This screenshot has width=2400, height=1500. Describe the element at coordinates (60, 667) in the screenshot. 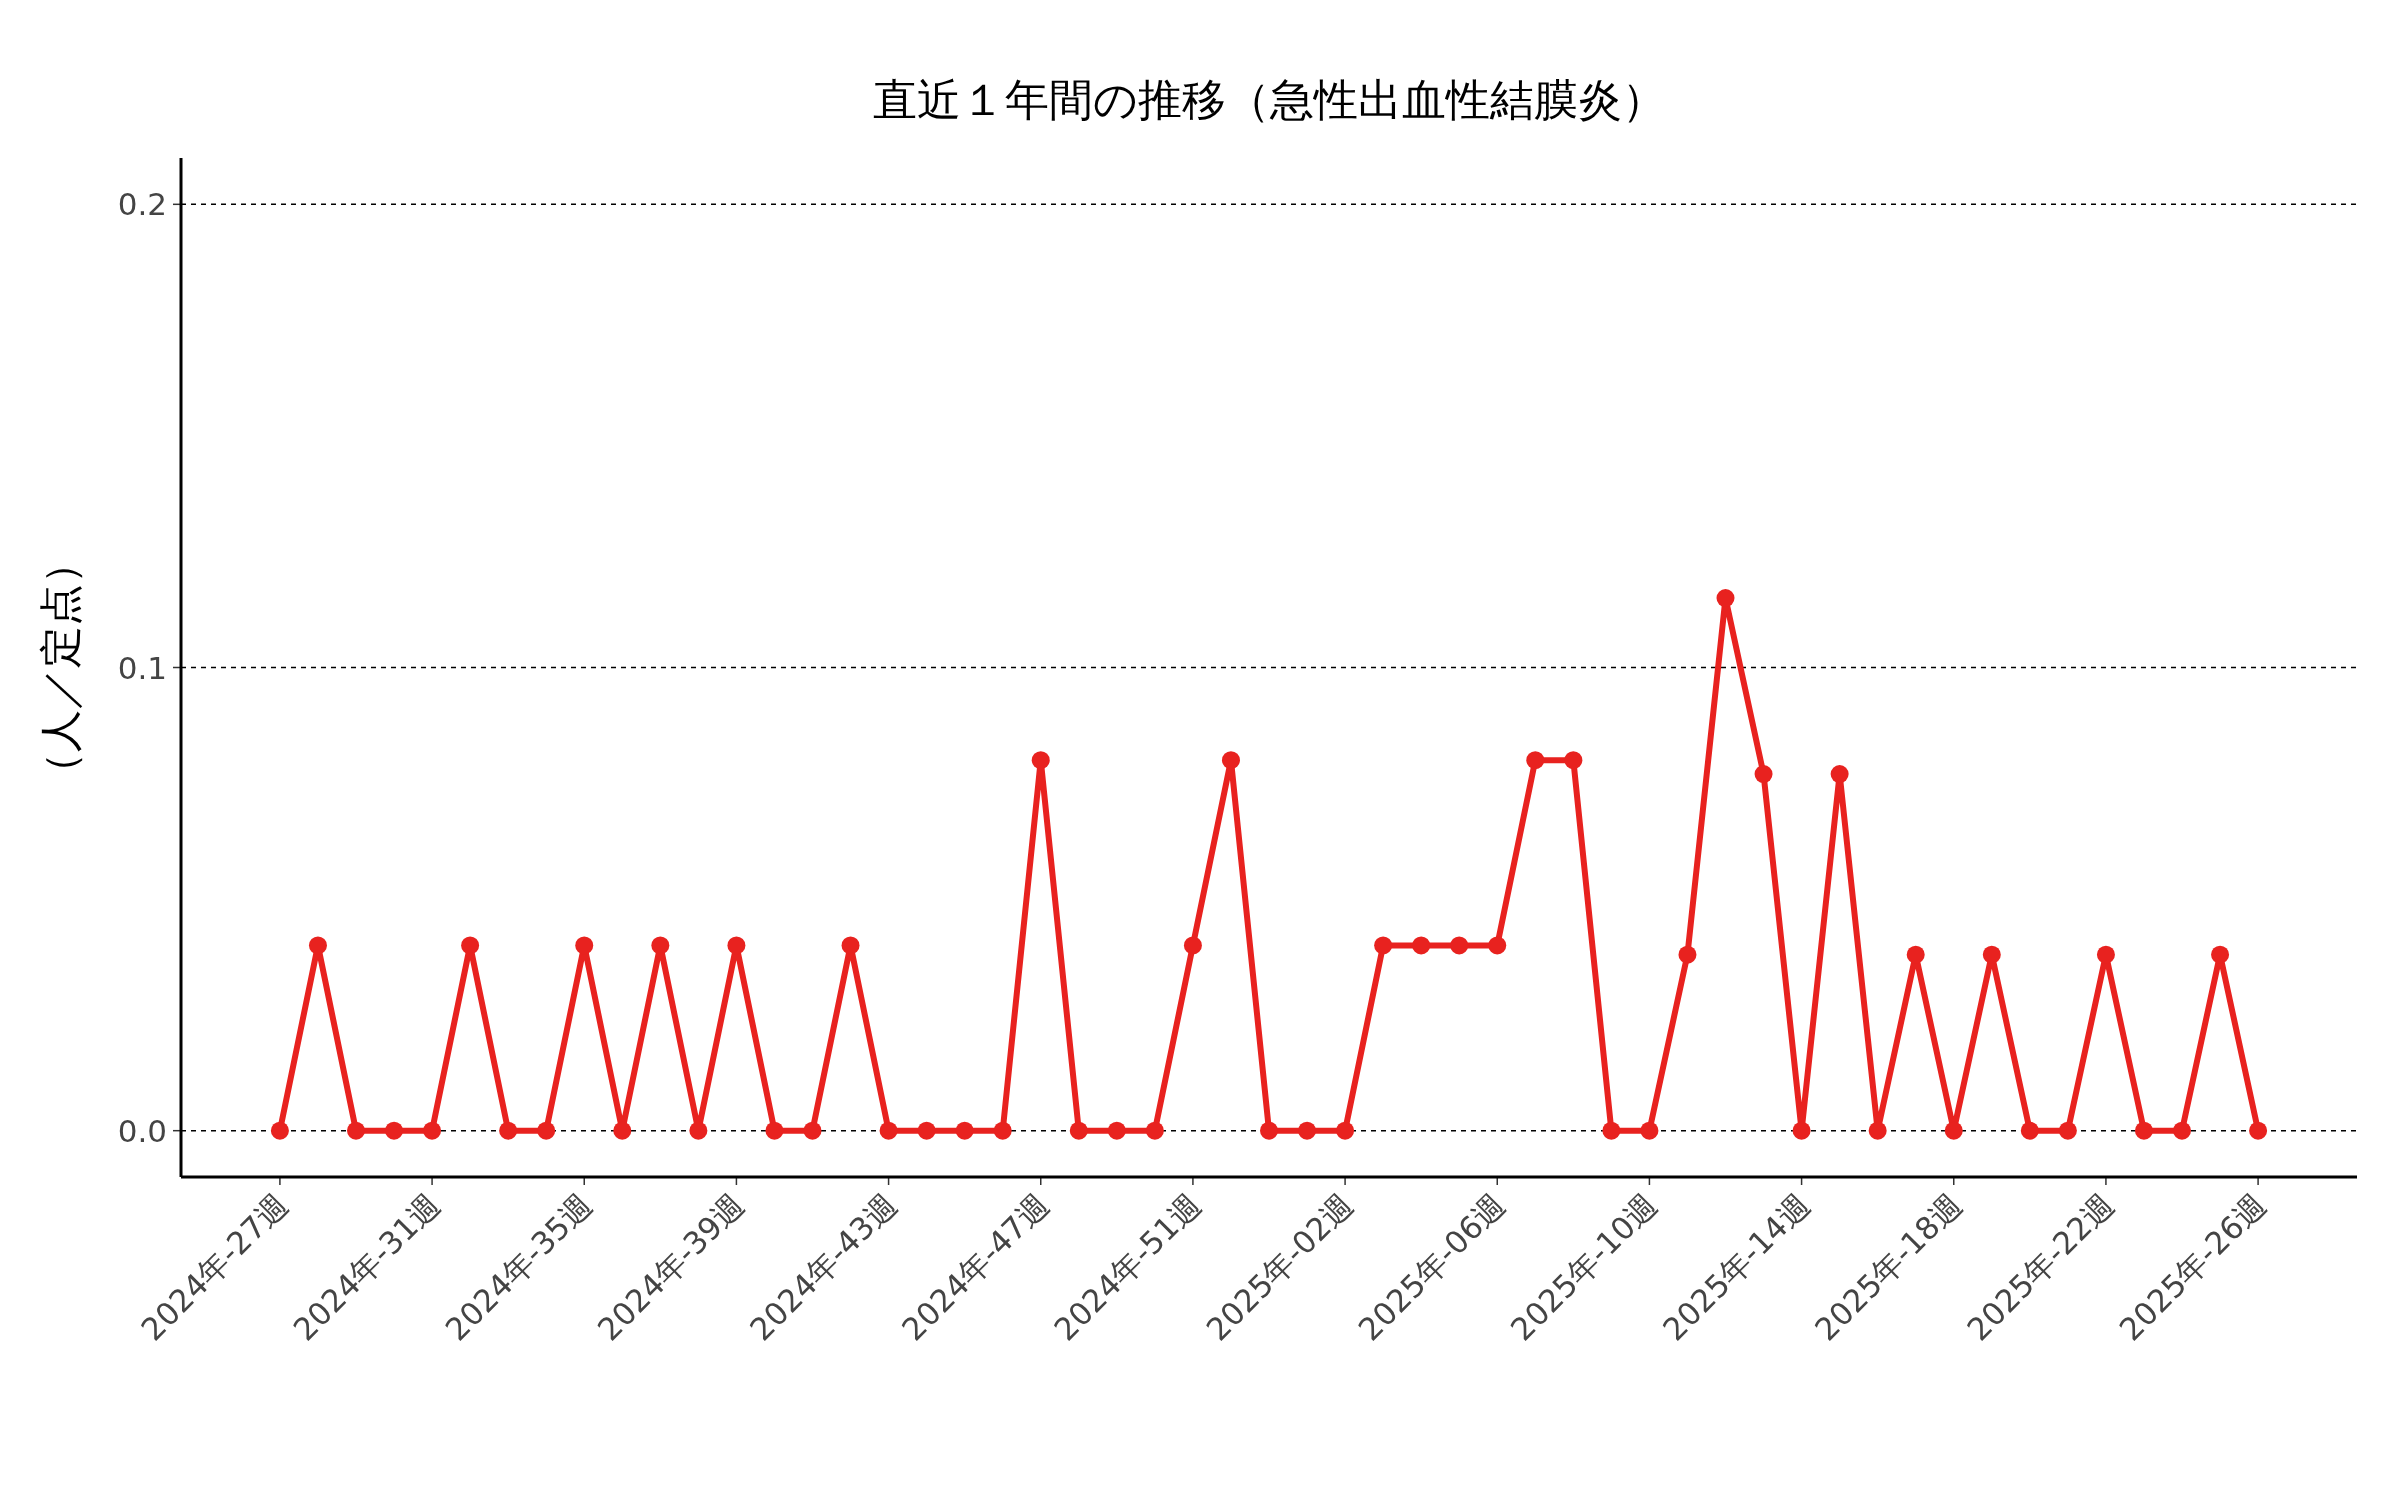

I see `y-axis-title: （人／定点）` at that location.